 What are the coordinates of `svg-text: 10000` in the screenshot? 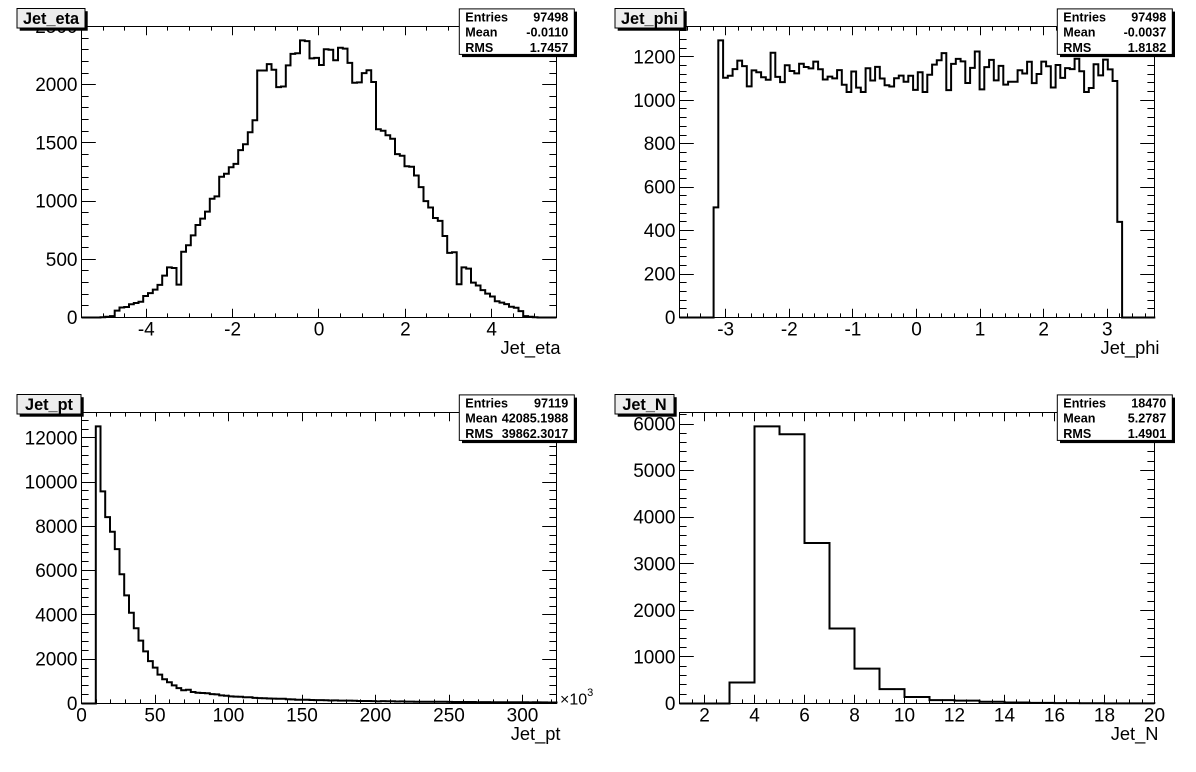 It's located at (51, 483).